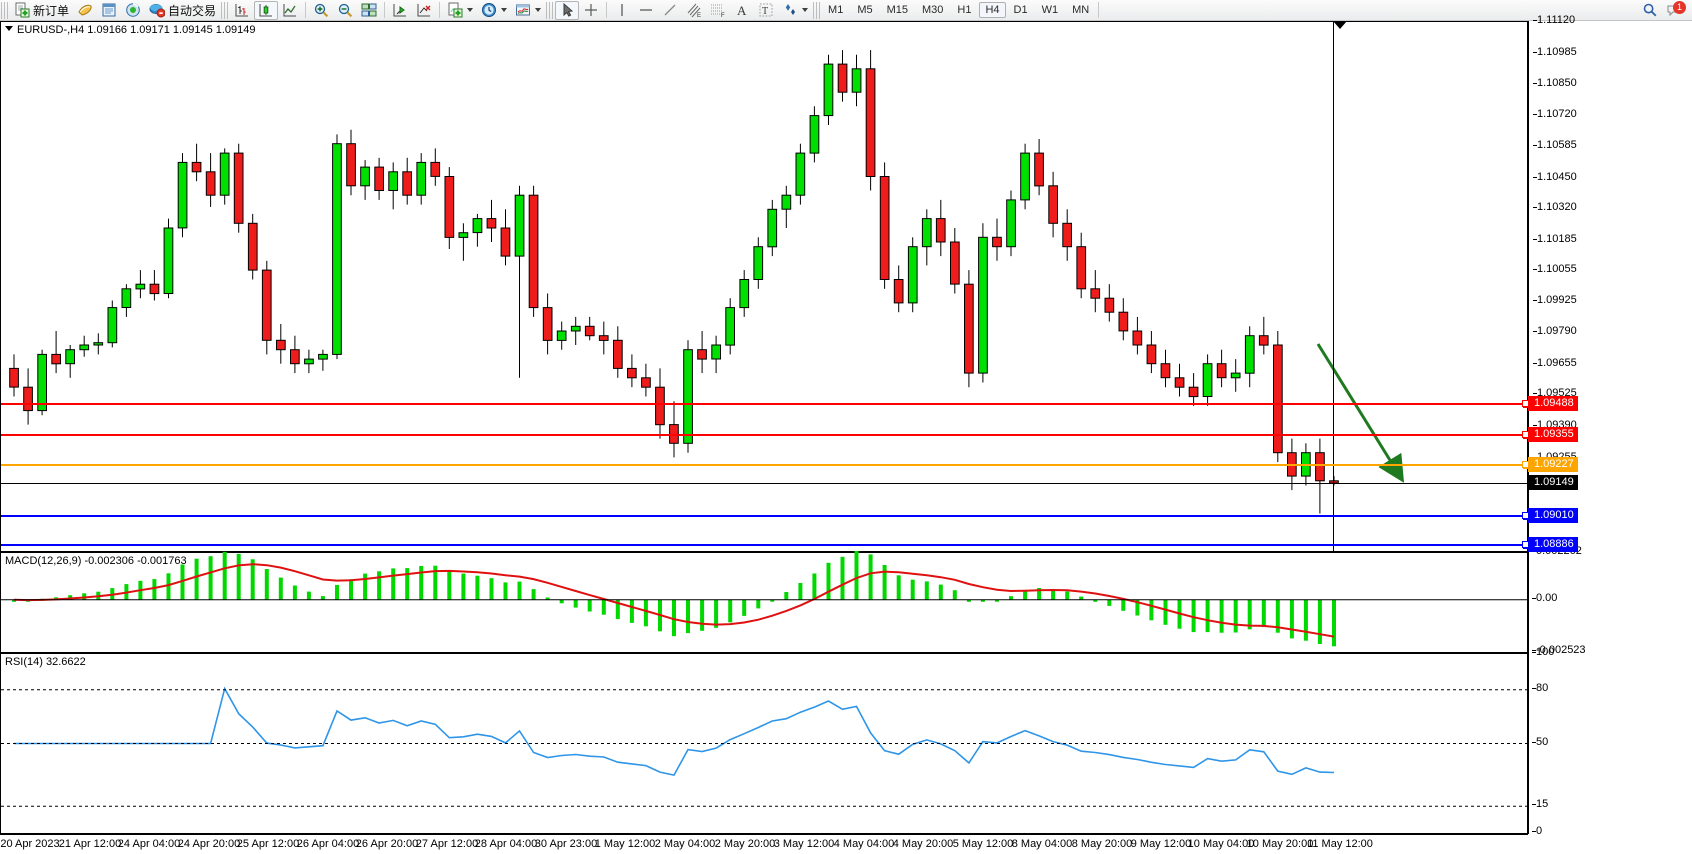 The image size is (1692, 854). I want to click on line-entry-line, so click(765, 466).